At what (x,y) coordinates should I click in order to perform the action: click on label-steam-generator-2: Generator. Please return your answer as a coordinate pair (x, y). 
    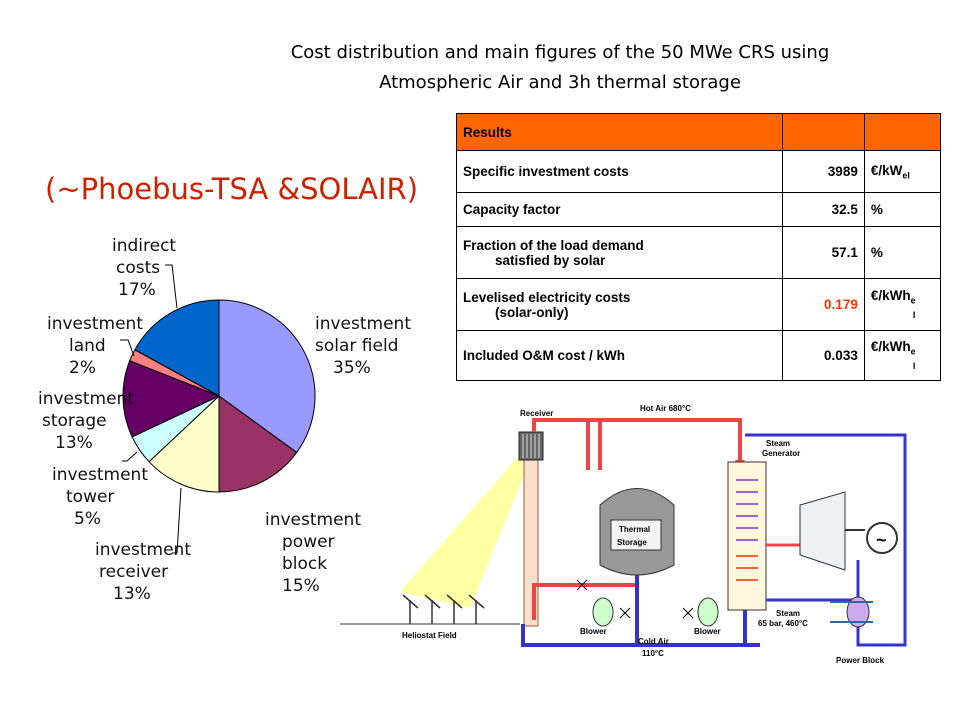
    Looking at the image, I should click on (781, 453).